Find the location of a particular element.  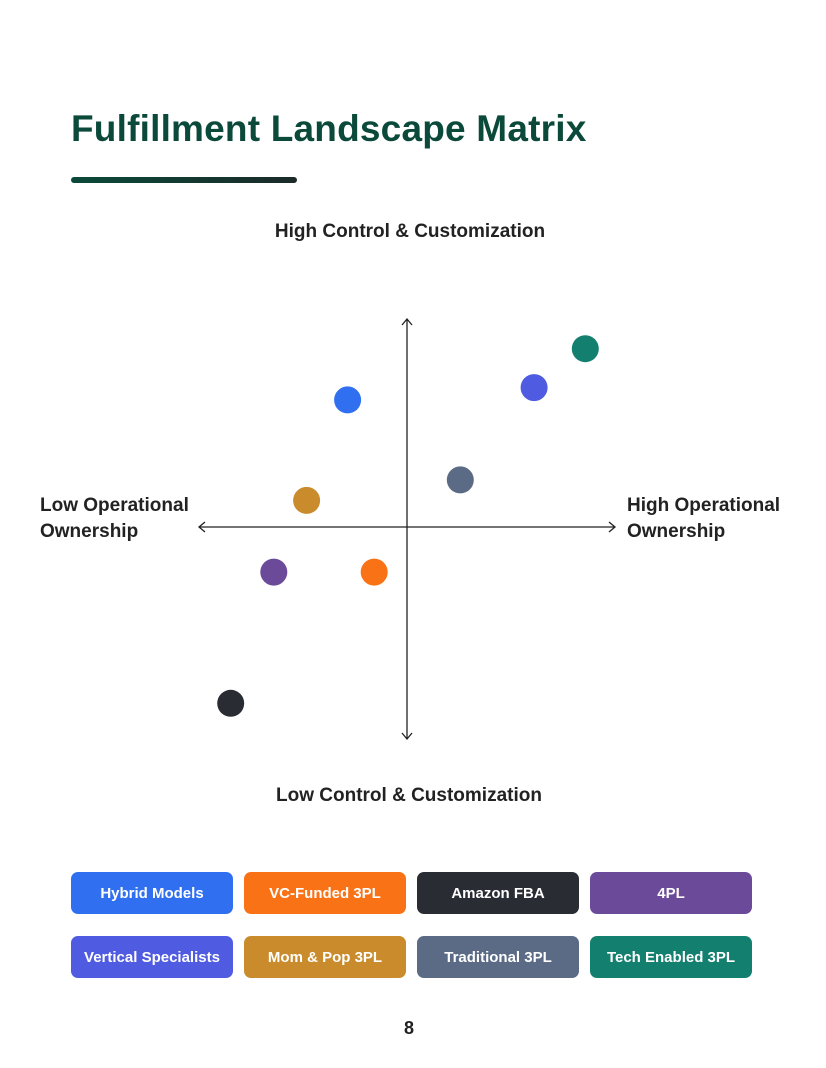

x-axis-low-label: Low Operational Ownership is located at coordinates (114, 518).